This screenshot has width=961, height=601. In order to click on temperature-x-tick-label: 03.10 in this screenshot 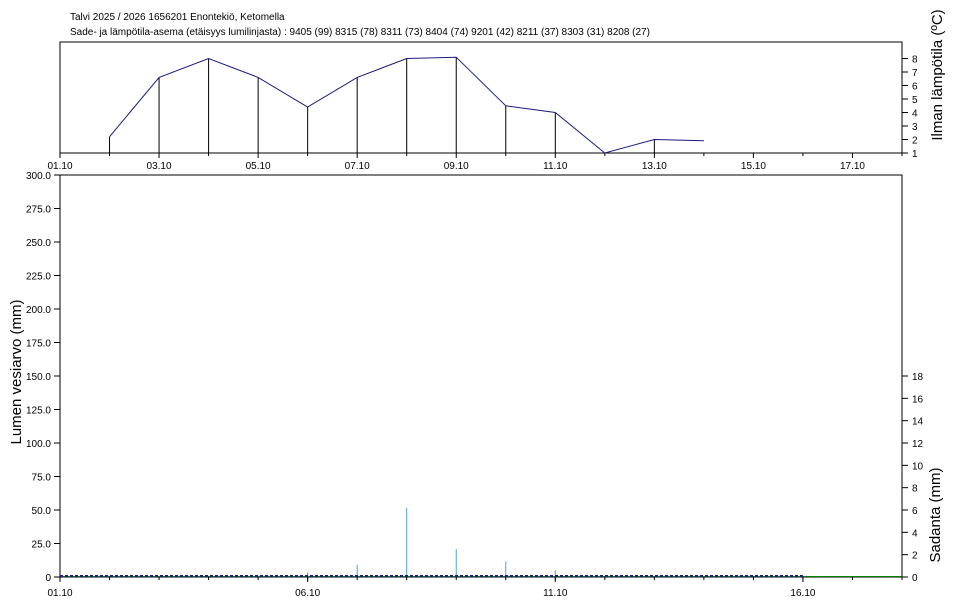, I will do `click(159, 166)`.